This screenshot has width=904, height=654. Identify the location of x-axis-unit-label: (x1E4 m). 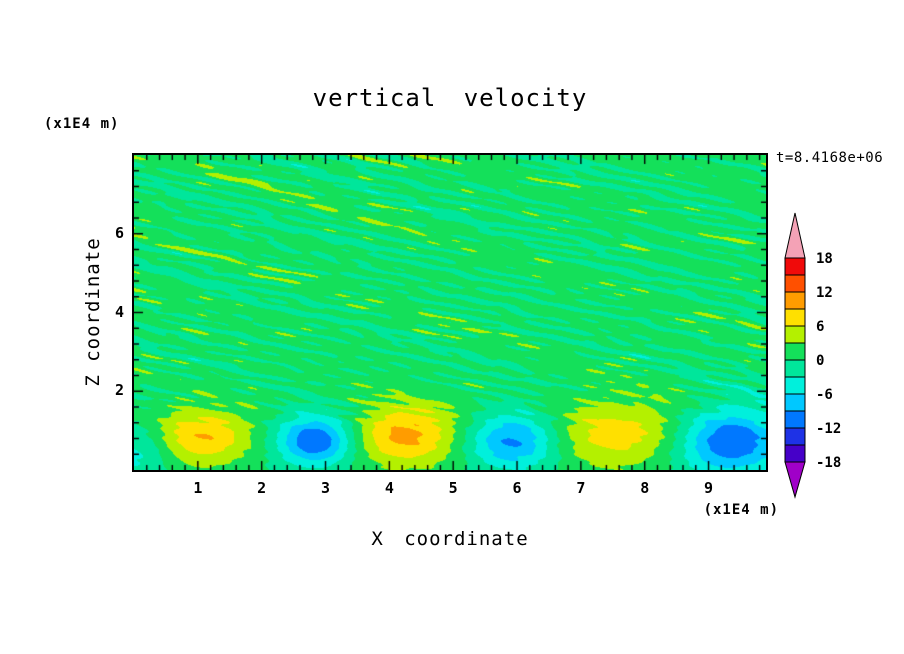
(741, 510).